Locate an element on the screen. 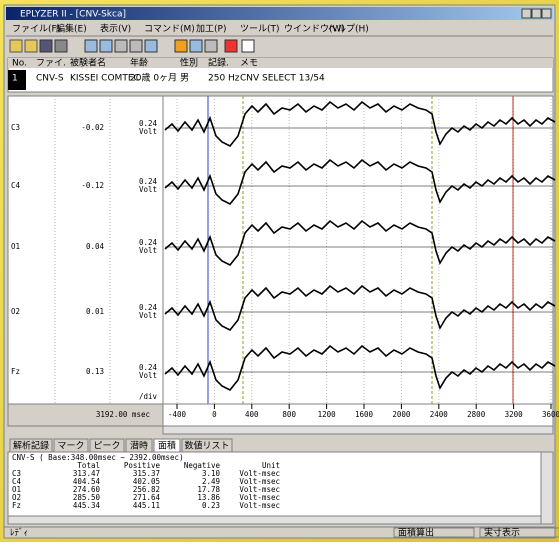  tick-label: 1200 is located at coordinates (327, 414).